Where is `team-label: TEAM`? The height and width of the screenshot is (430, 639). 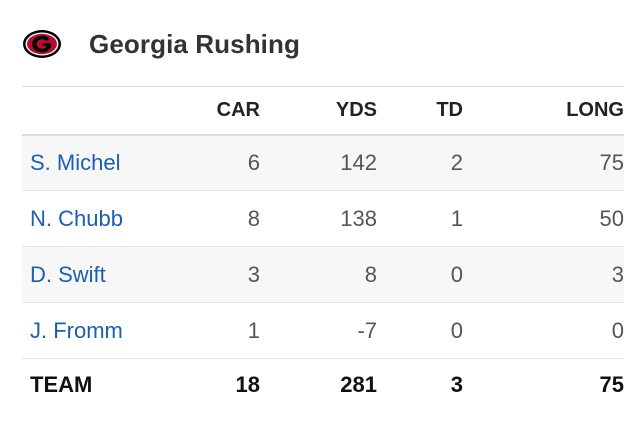
team-label: TEAM is located at coordinates (61, 384).